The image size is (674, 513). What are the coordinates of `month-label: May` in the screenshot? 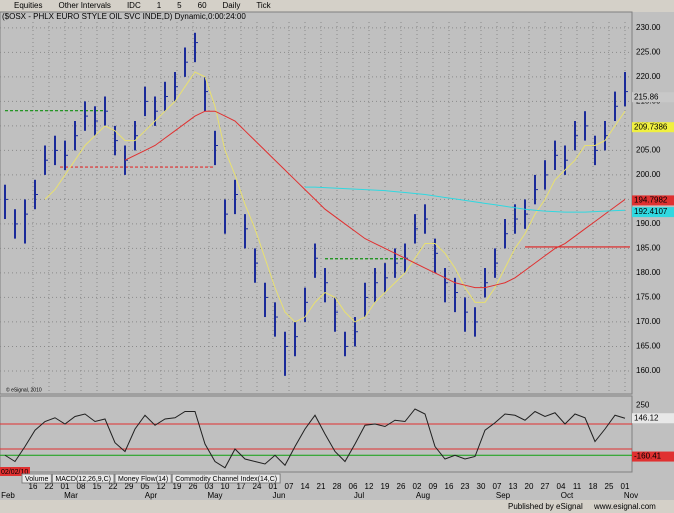 It's located at (214, 495).